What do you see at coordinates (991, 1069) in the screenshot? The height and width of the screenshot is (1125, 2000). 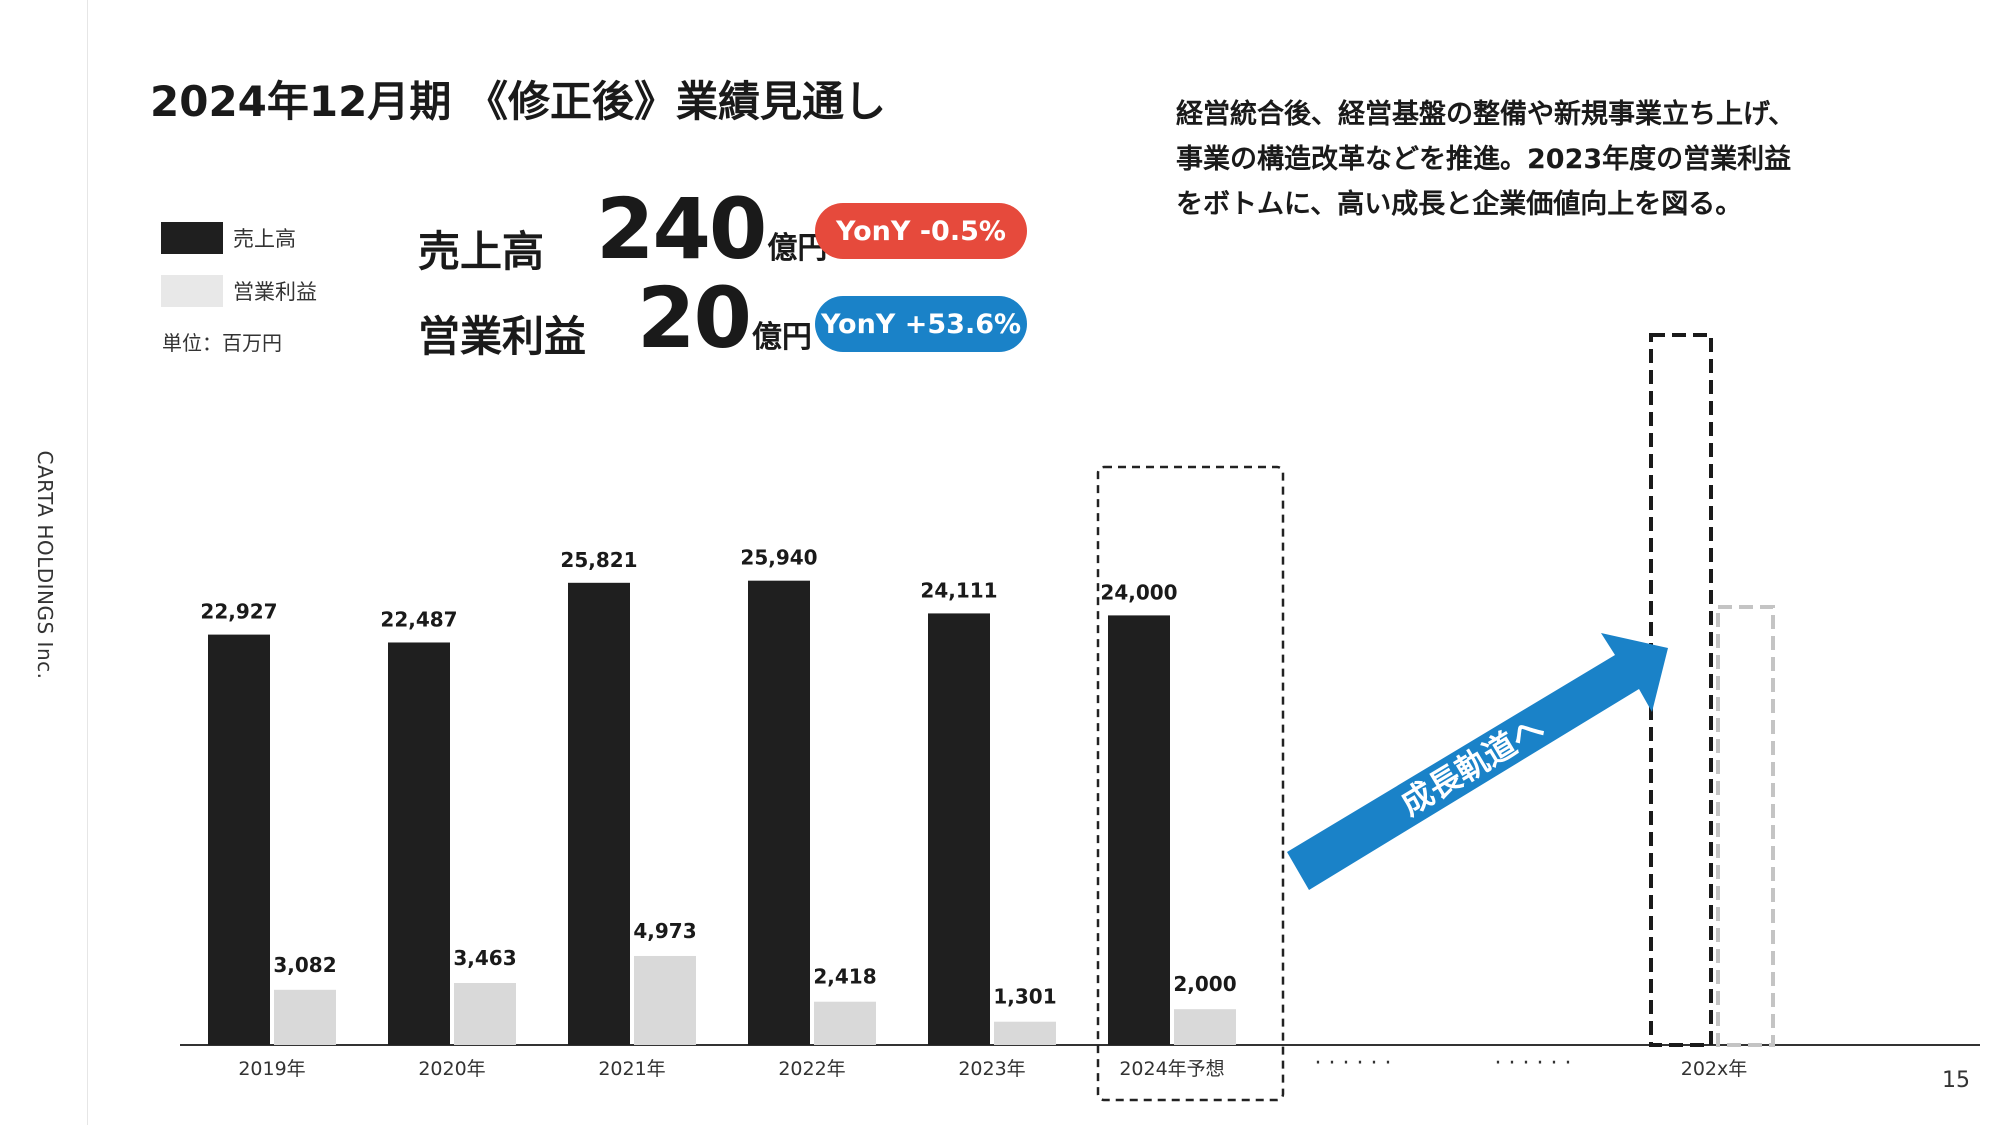 I see `x-tick-label: 2023年` at bounding box center [991, 1069].